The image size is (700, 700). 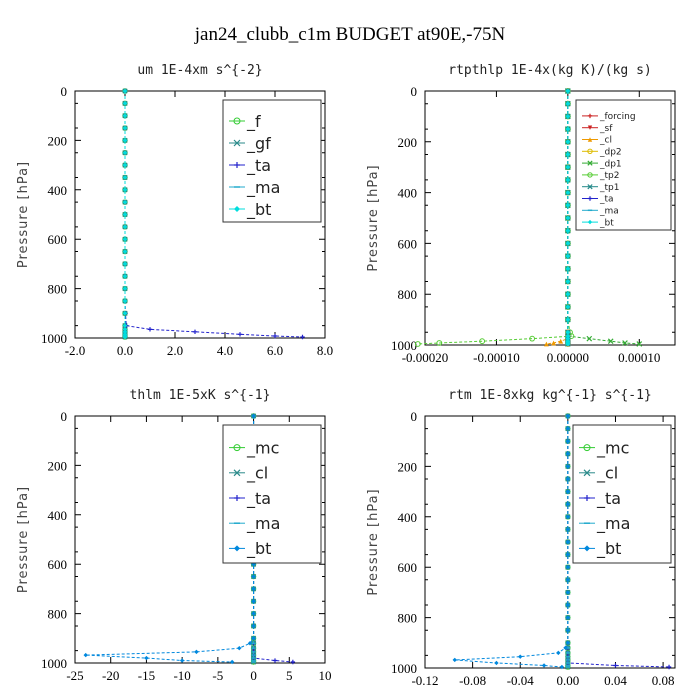 What do you see at coordinates (404, 668) in the screenshot?
I see `y-tick-label: 1000` at bounding box center [404, 668].